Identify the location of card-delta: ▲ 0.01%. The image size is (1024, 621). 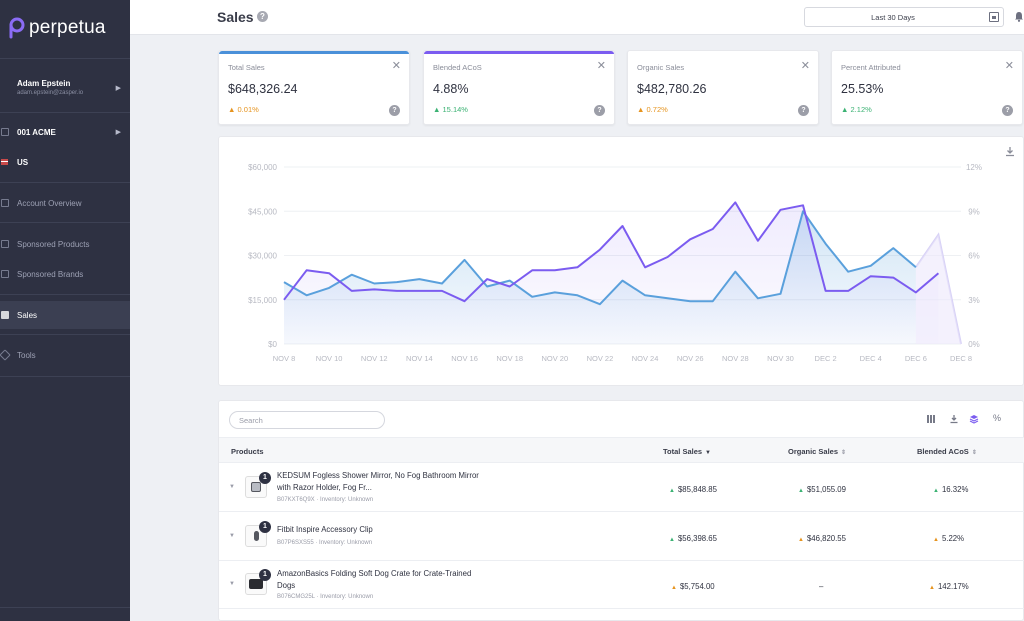
(243, 109).